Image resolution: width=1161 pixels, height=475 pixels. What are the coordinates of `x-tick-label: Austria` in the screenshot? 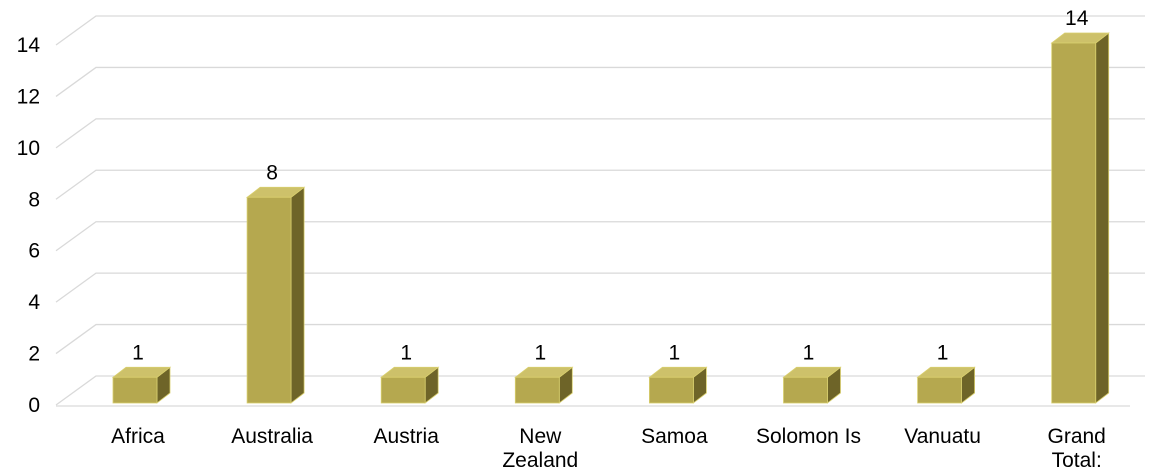 It's located at (407, 436).